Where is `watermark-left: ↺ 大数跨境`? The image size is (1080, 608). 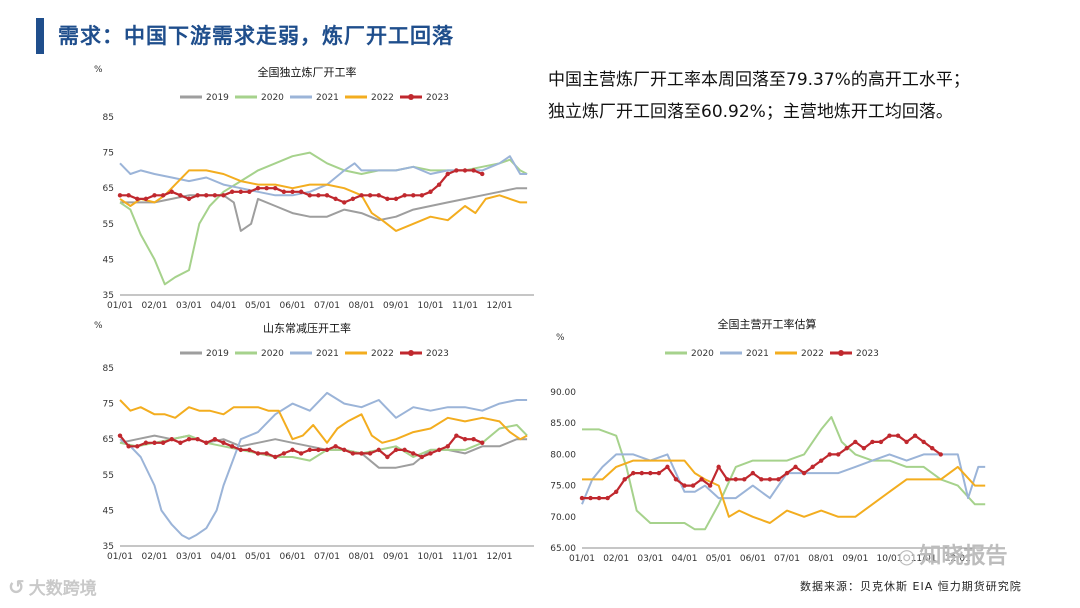
watermark-left: ↺ 大数跨境 is located at coordinates (52, 586).